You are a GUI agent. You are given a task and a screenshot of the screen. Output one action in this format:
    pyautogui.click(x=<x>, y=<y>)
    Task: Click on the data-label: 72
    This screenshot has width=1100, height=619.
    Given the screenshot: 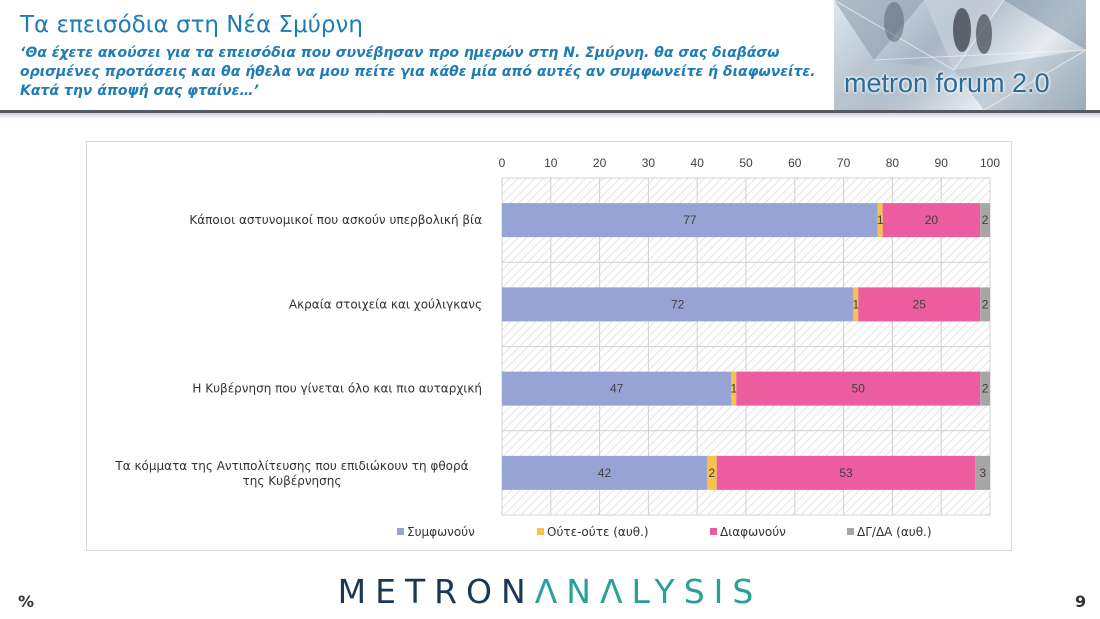 What is the action you would take?
    pyautogui.click(x=678, y=304)
    